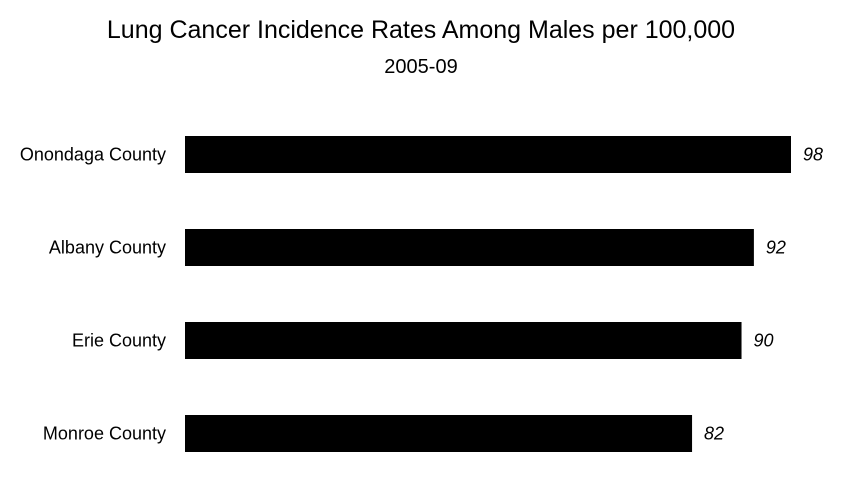 The height and width of the screenshot is (503, 842). Describe the element at coordinates (104, 434) in the screenshot. I see `category-label: Monroe County` at that location.